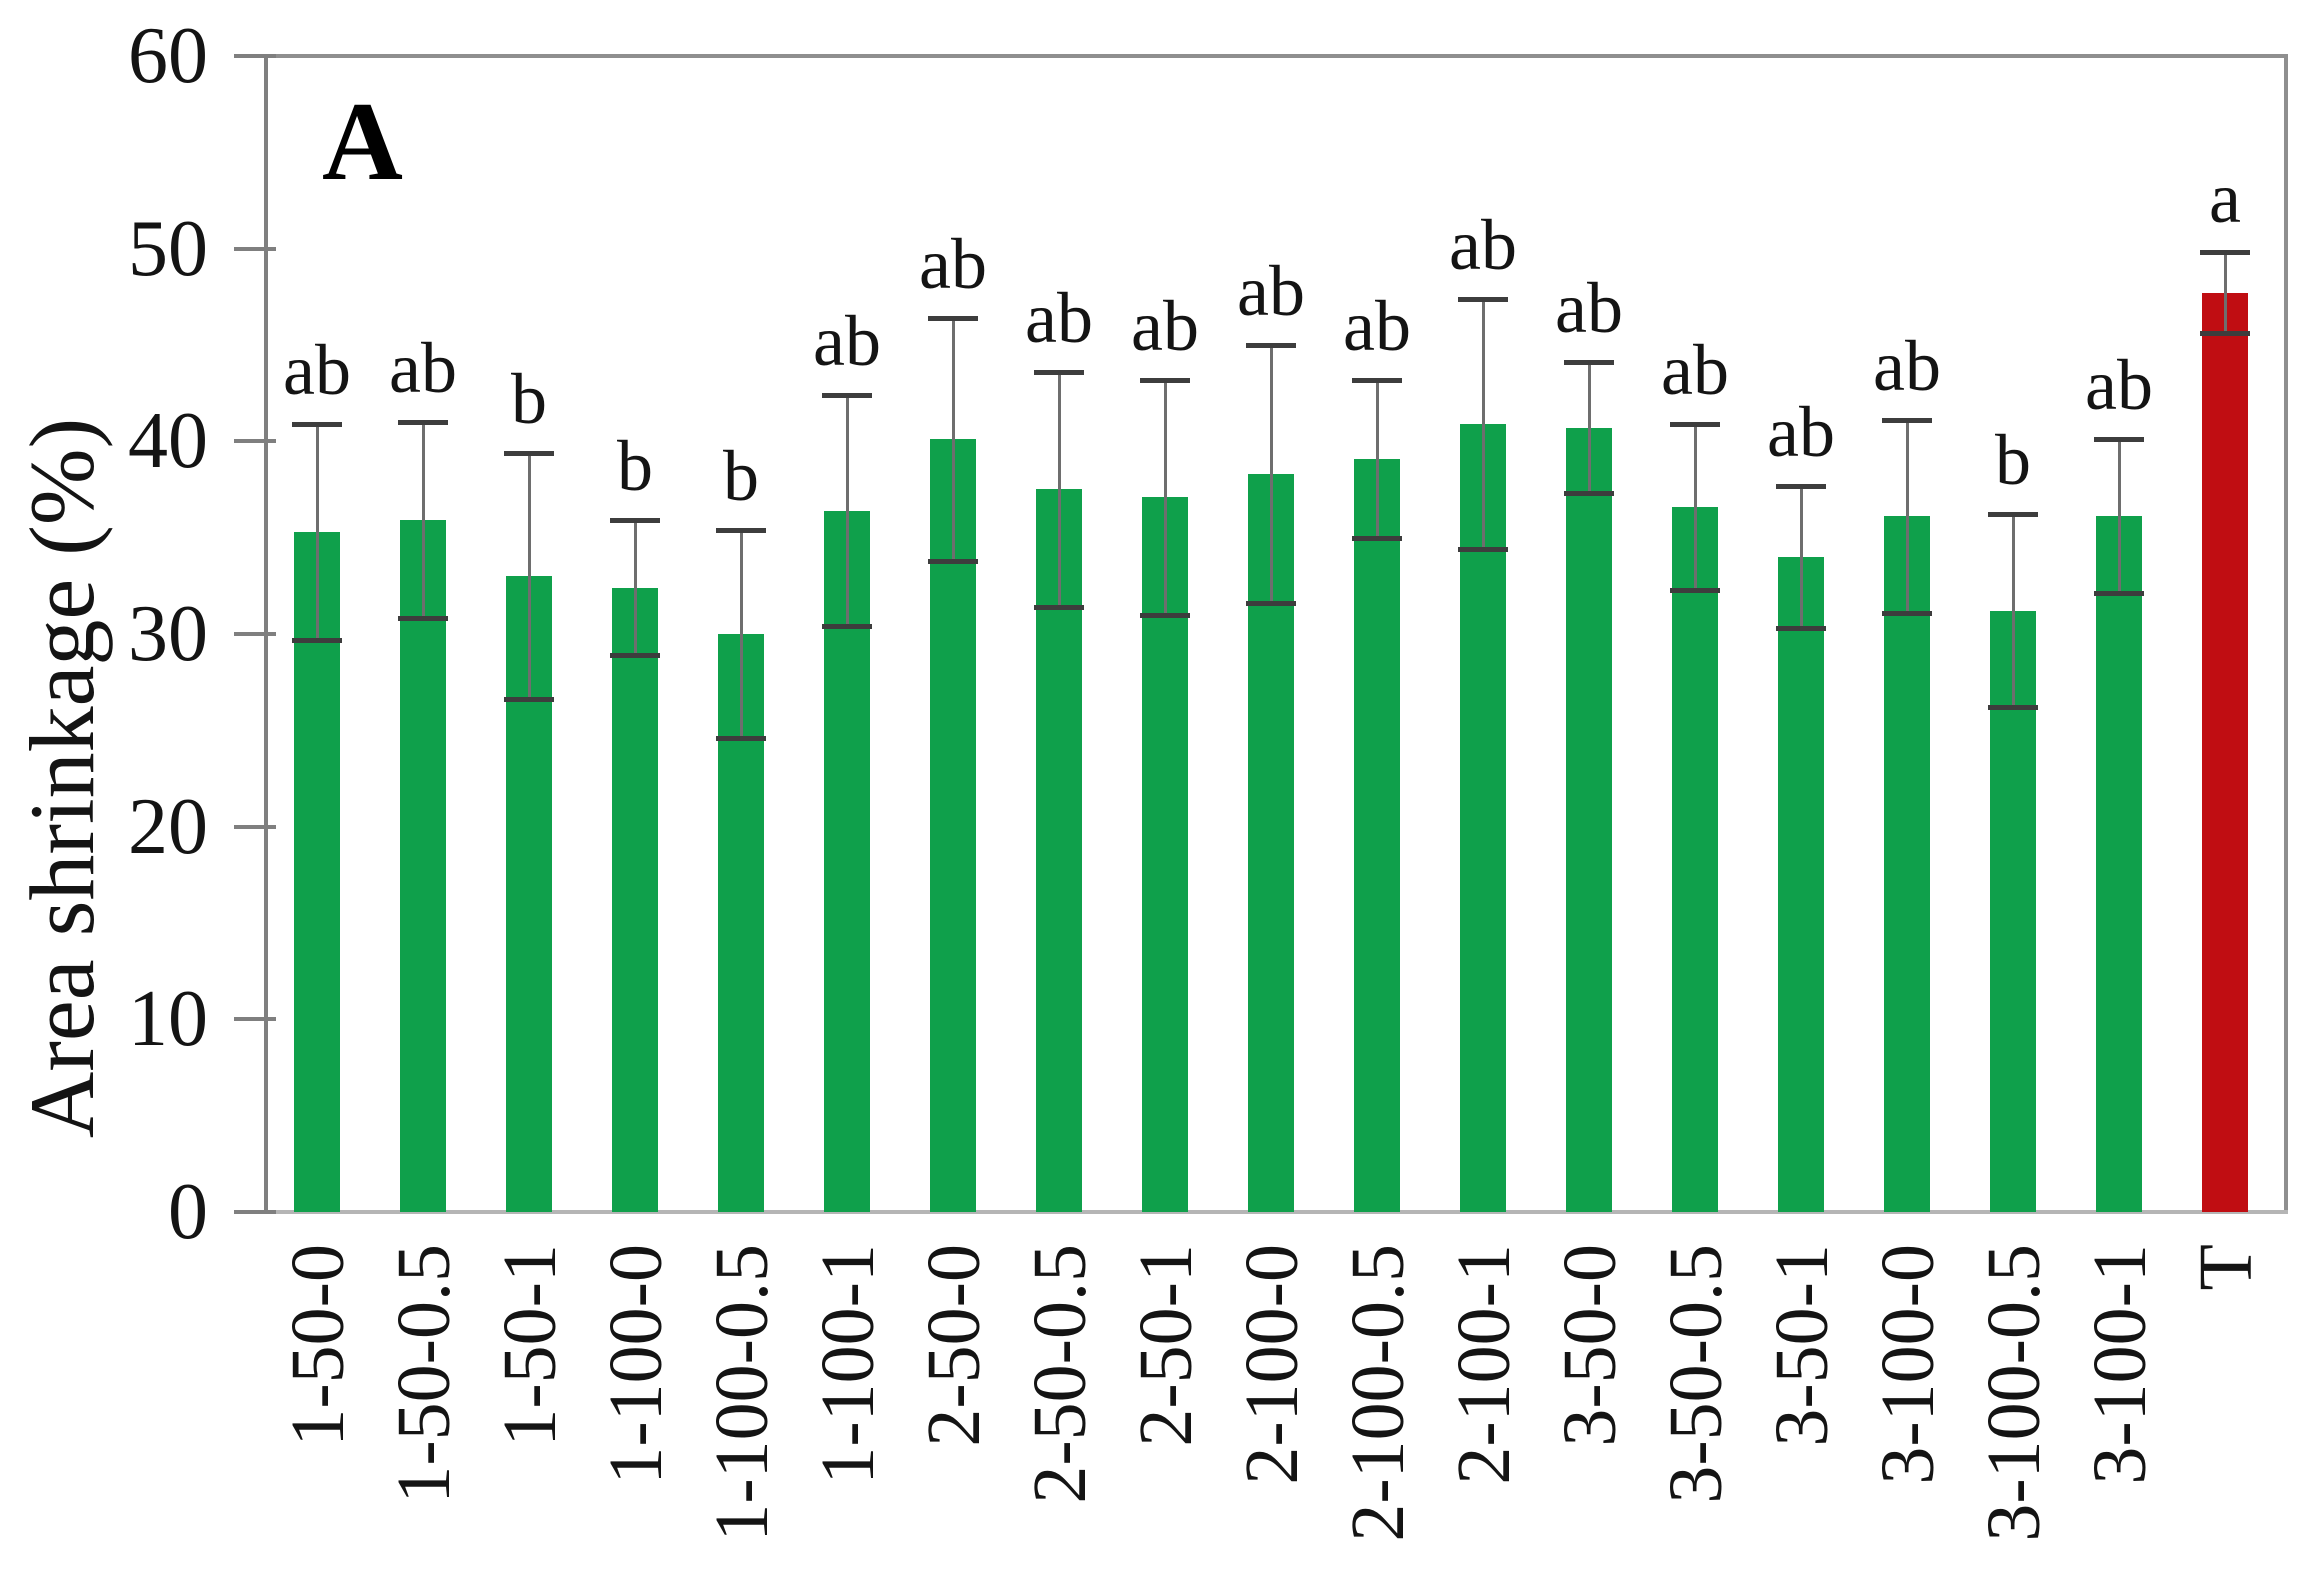  Describe the element at coordinates (636, 1364) in the screenshot. I see `x-tick-label-1-100-0: 1-100-0` at that location.